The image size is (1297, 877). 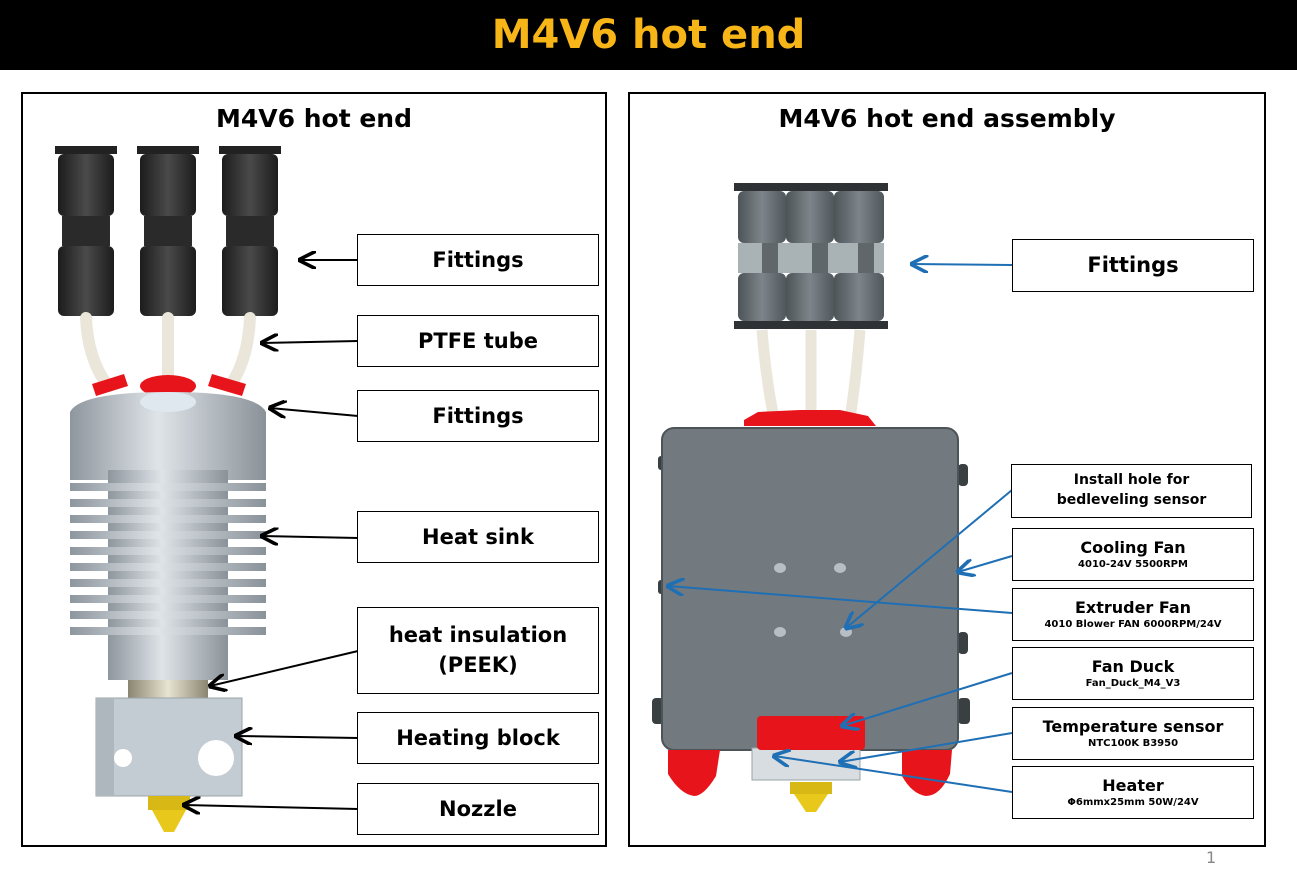 I want to click on label-install-hole: Install hole for bedleveling sensor, so click(x=1131, y=491).